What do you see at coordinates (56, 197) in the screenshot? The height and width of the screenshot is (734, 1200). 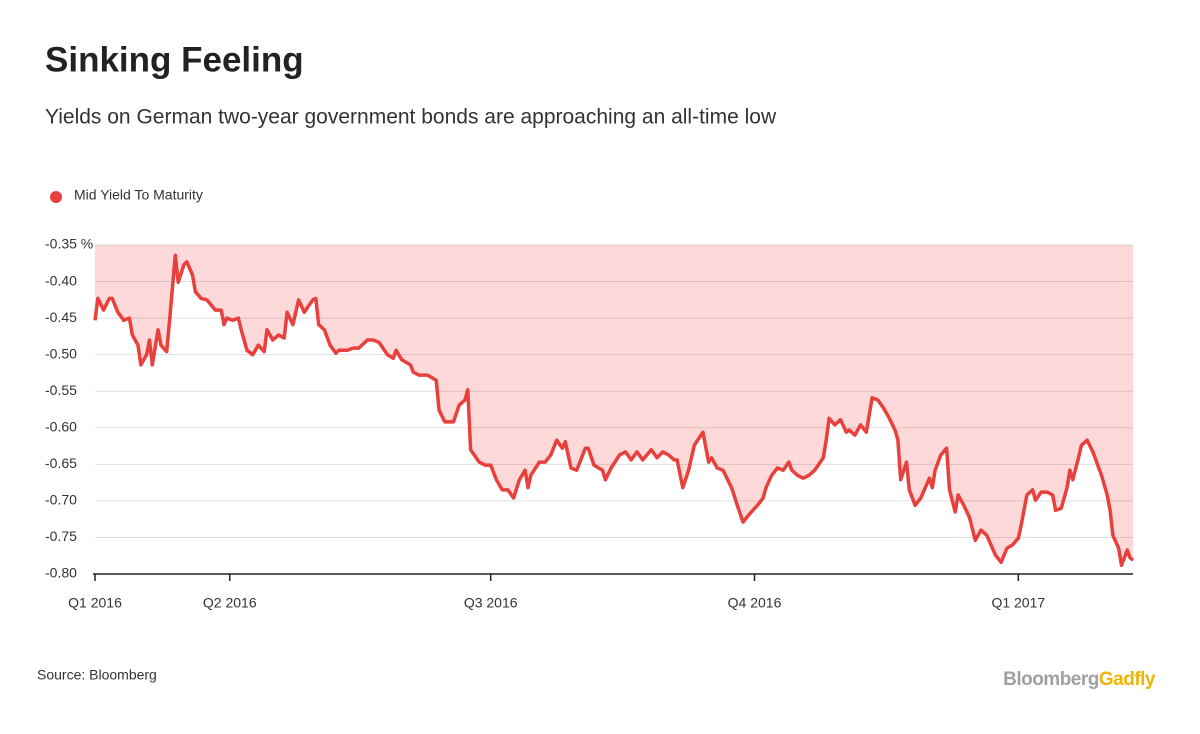 I see `legend-swatch` at bounding box center [56, 197].